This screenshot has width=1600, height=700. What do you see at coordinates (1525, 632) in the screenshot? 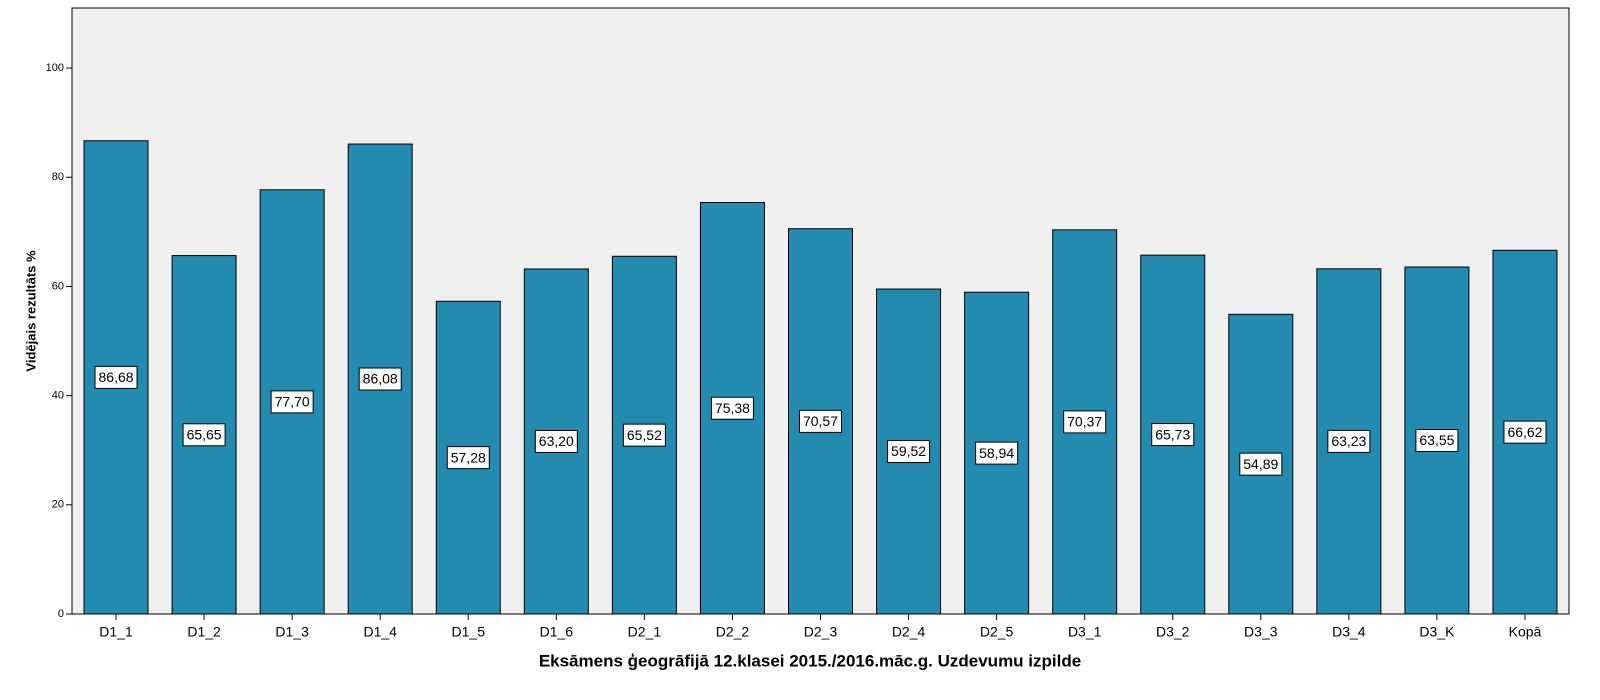
I see `x-tick-label: Kopā` at bounding box center [1525, 632].